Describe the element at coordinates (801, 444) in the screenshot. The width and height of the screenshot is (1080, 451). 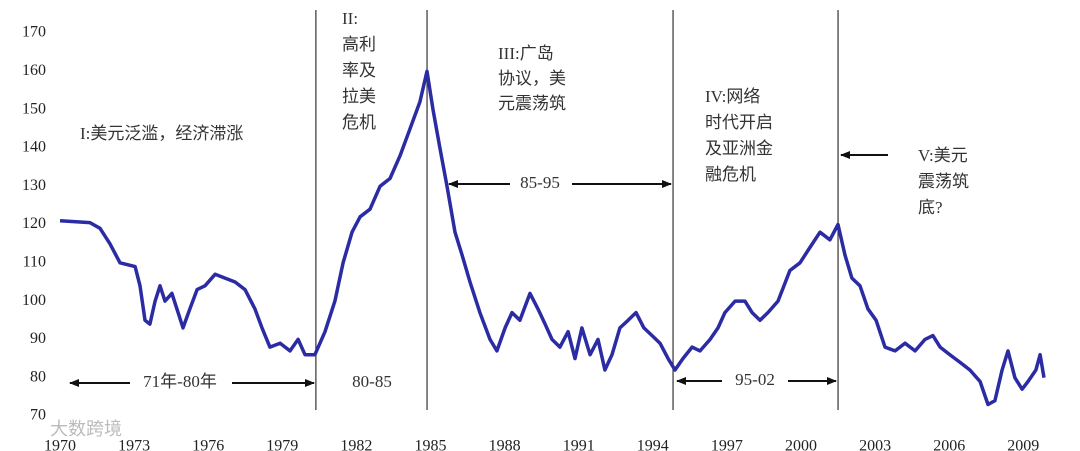
I see `x-tick-label: 2000` at that location.